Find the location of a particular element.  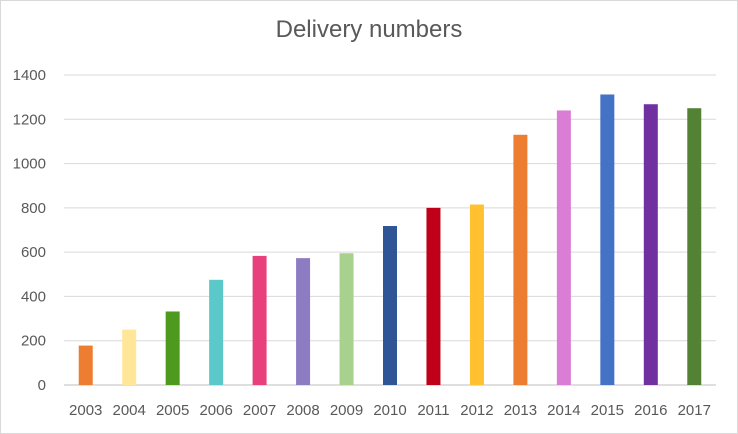

bar-2014 is located at coordinates (563, 247).